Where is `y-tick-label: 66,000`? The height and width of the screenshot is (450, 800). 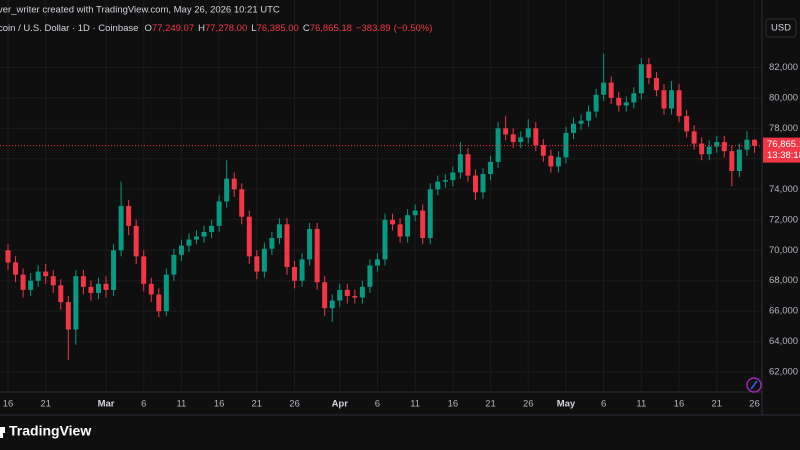
y-tick-label: 66,000 is located at coordinates (783, 311).